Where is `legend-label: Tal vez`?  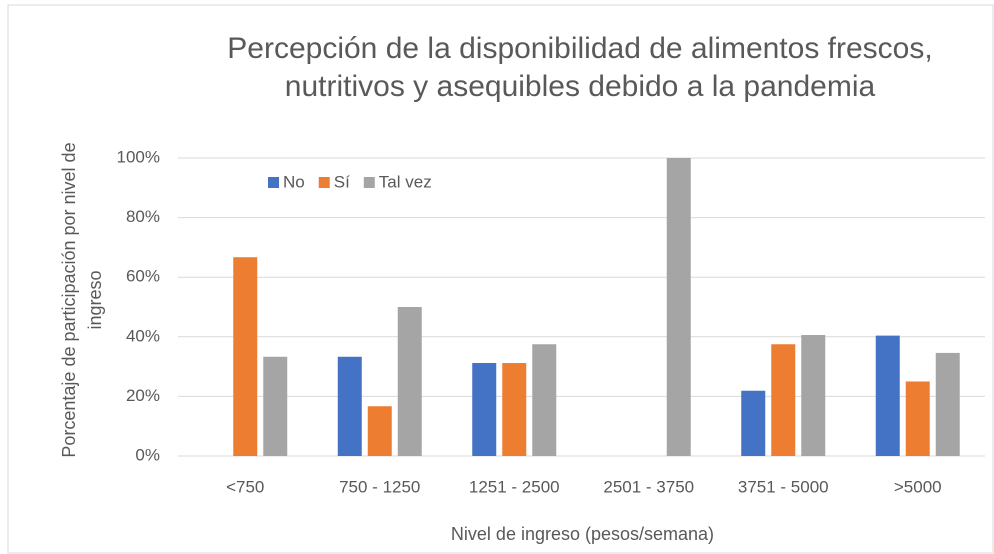 legend-label: Tal vez is located at coordinates (405, 181).